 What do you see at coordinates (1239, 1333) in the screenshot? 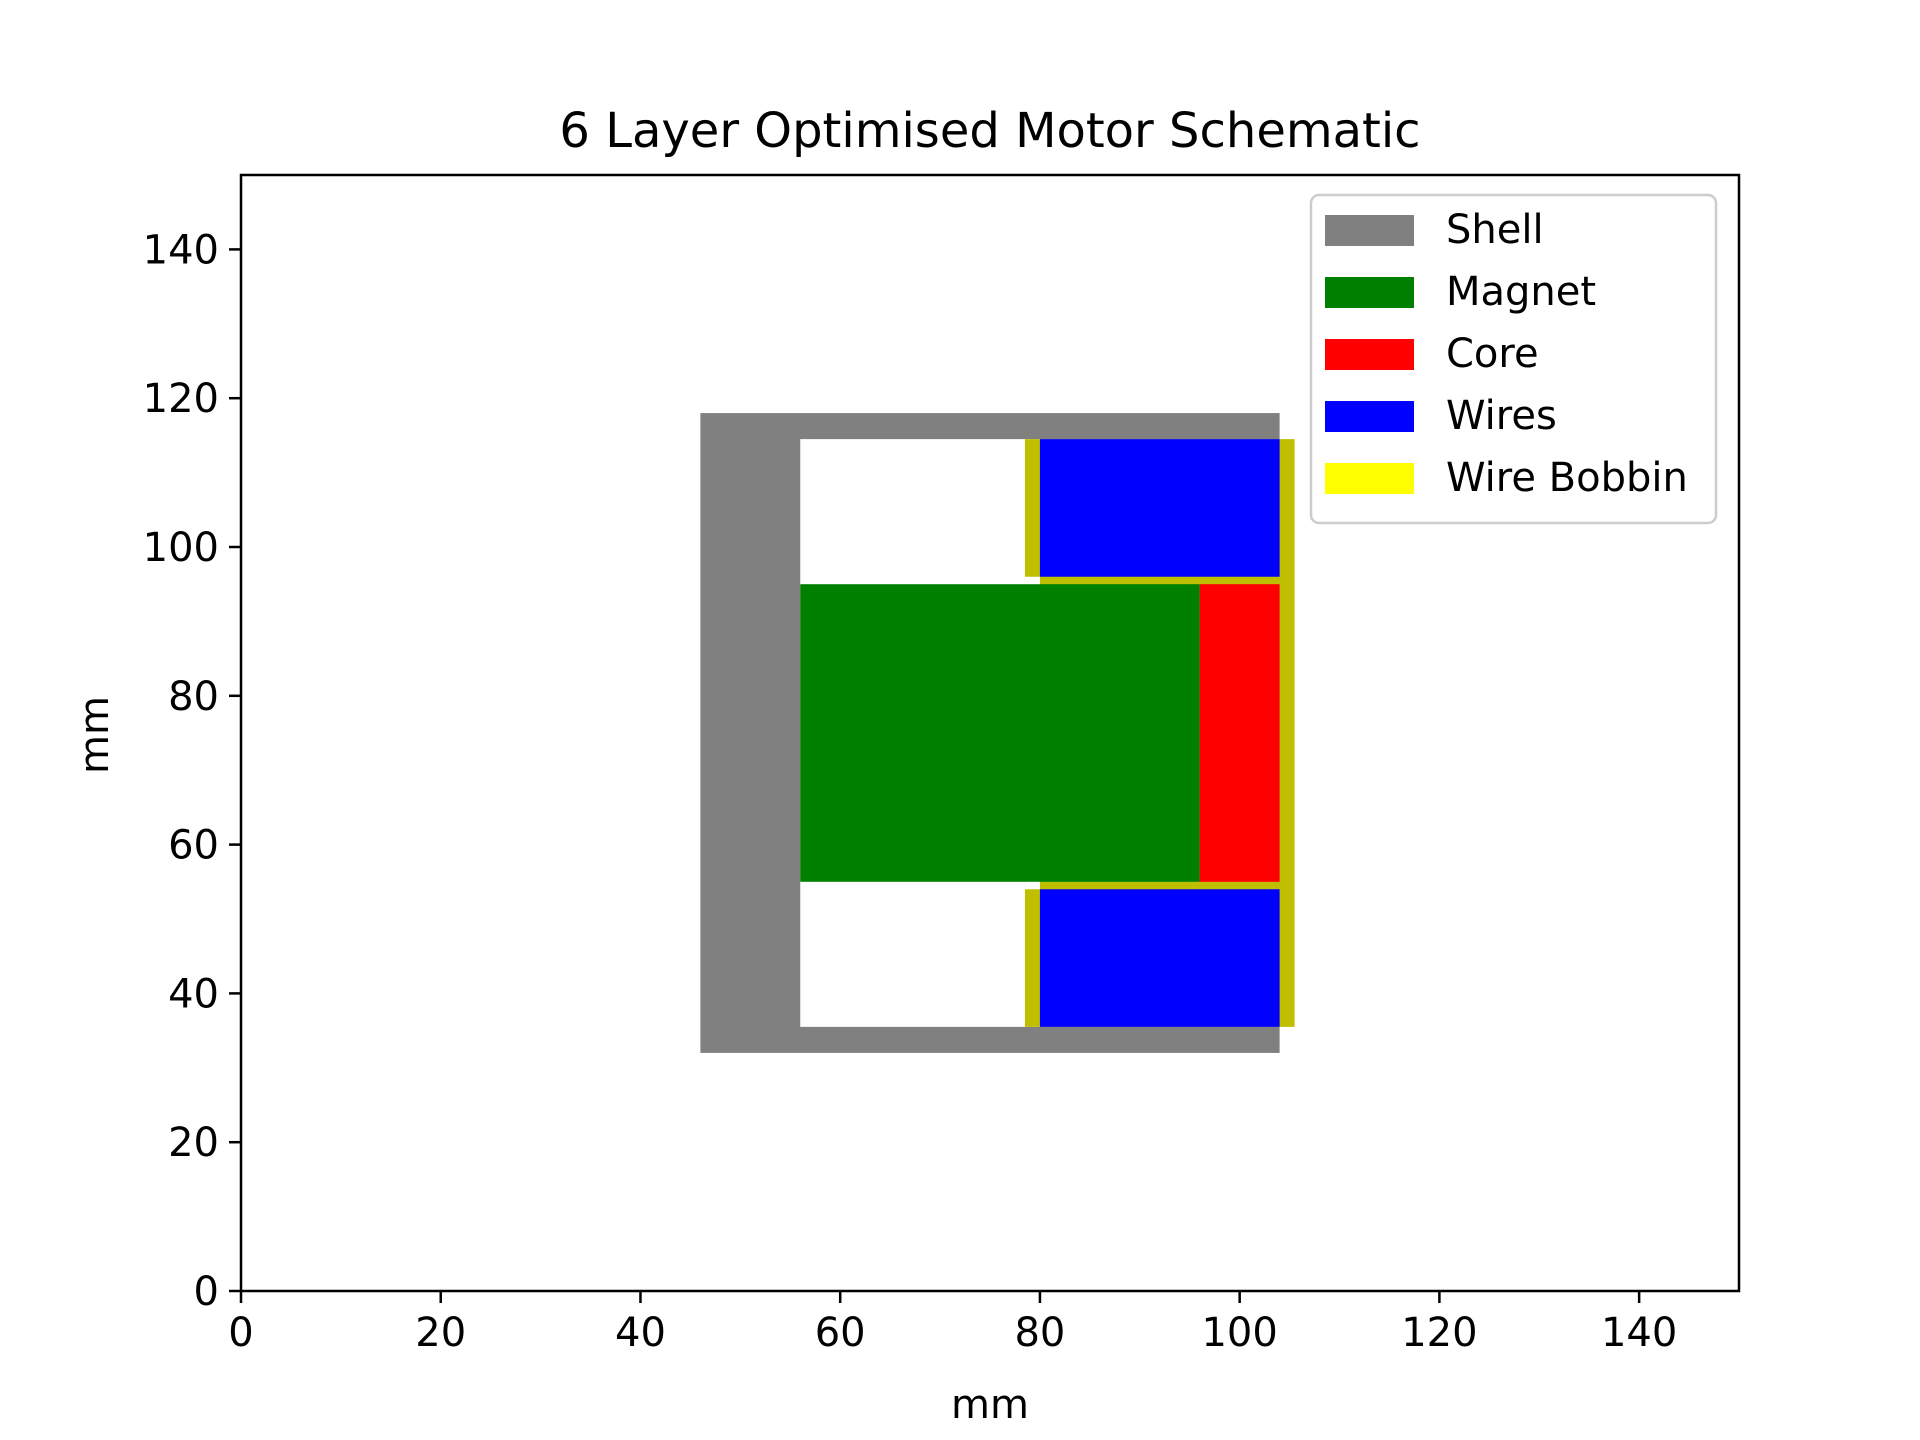
I see `x-tick-label: 100` at bounding box center [1239, 1333].